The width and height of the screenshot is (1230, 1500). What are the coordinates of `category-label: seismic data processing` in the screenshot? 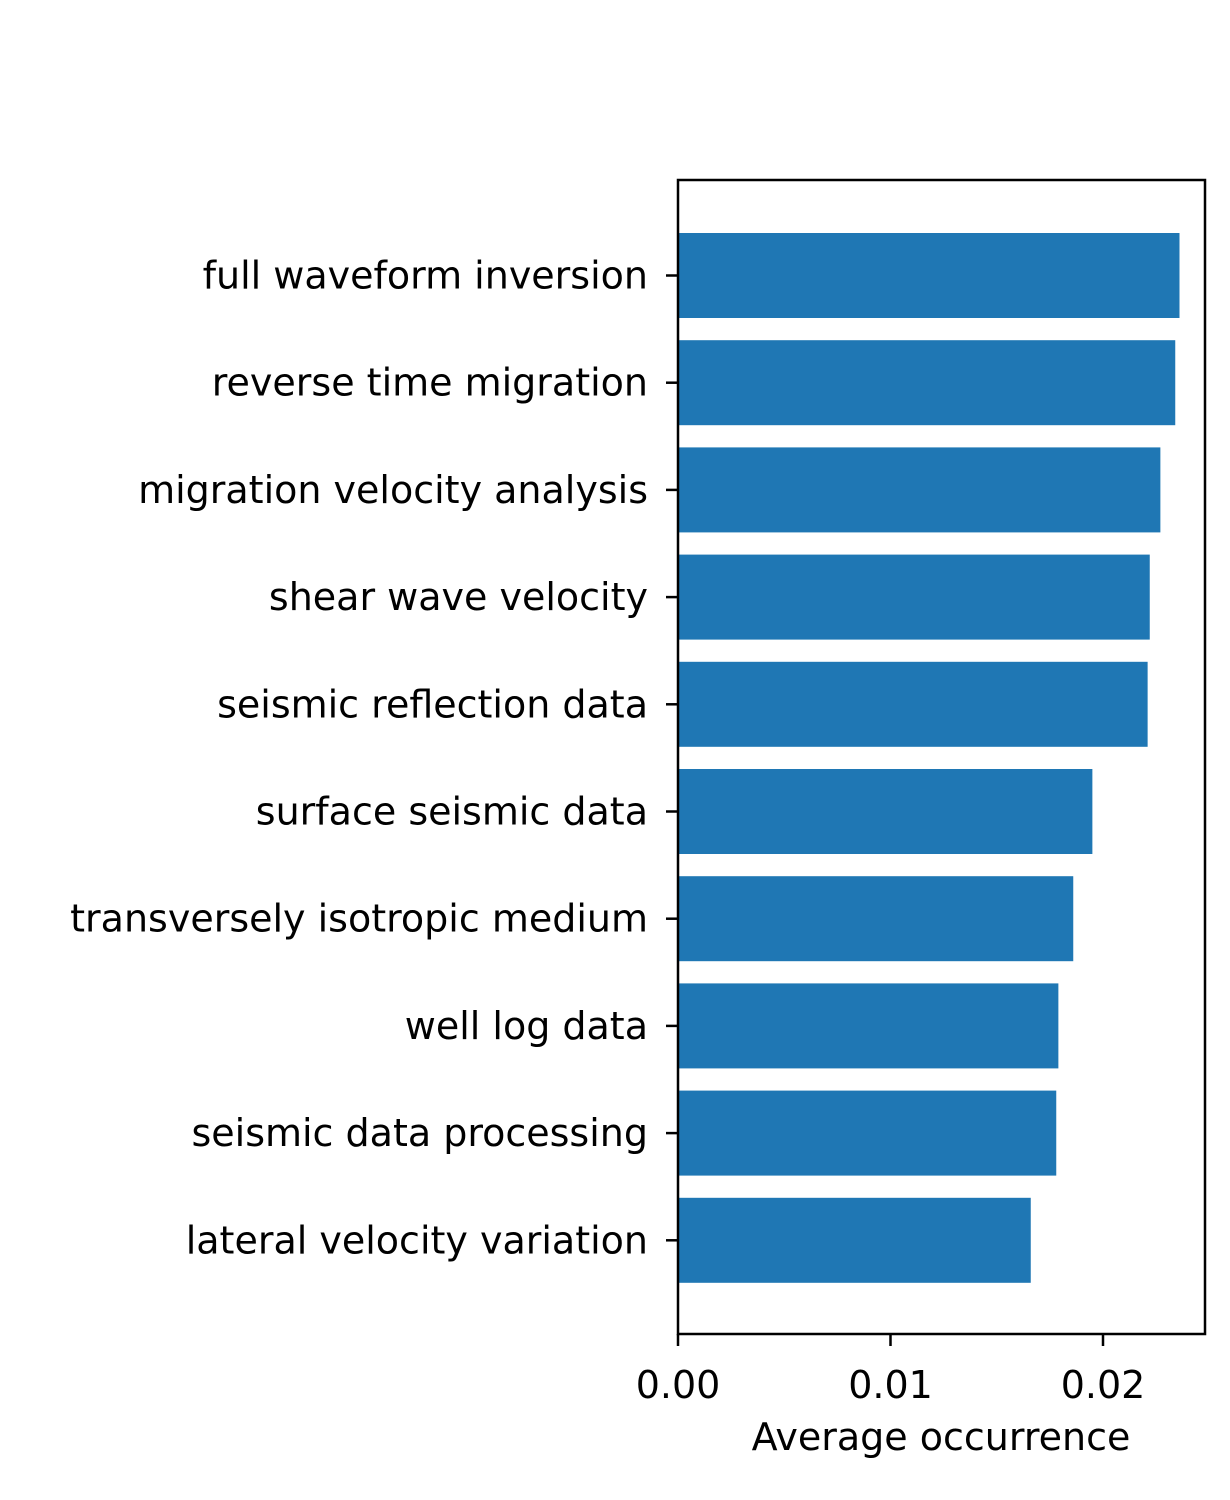 It's located at (419, 1133).